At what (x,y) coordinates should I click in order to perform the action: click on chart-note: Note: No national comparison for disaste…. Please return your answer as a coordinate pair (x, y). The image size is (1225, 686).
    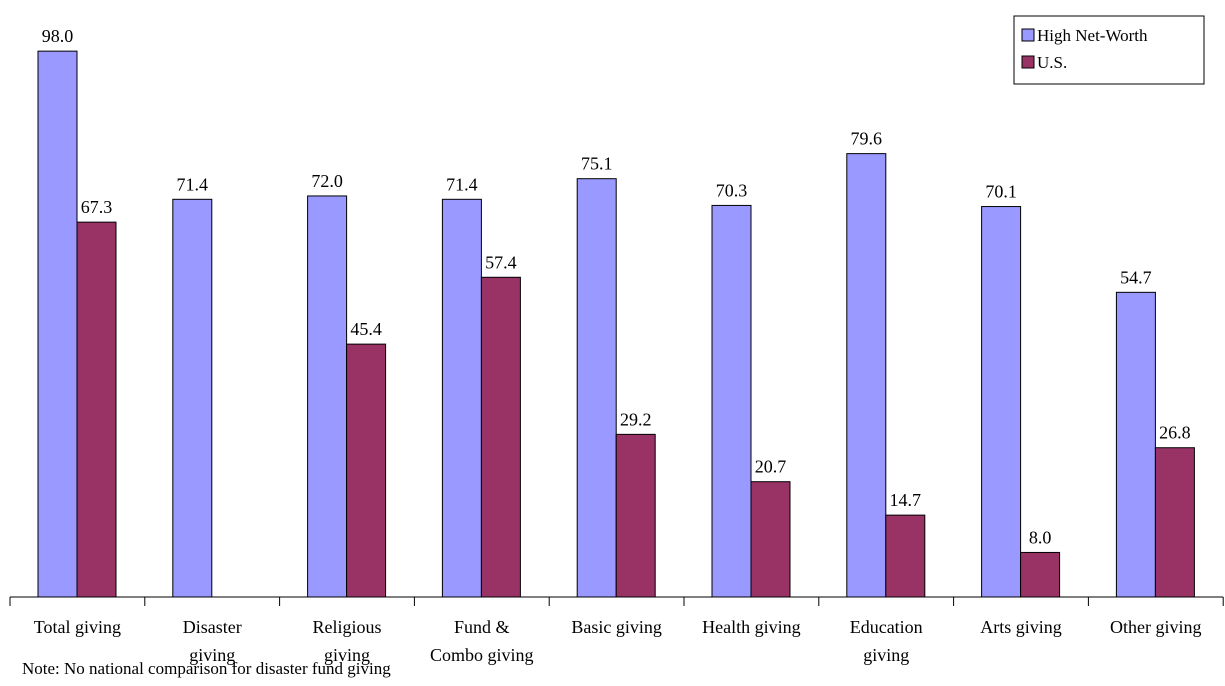
    Looking at the image, I should click on (206, 668).